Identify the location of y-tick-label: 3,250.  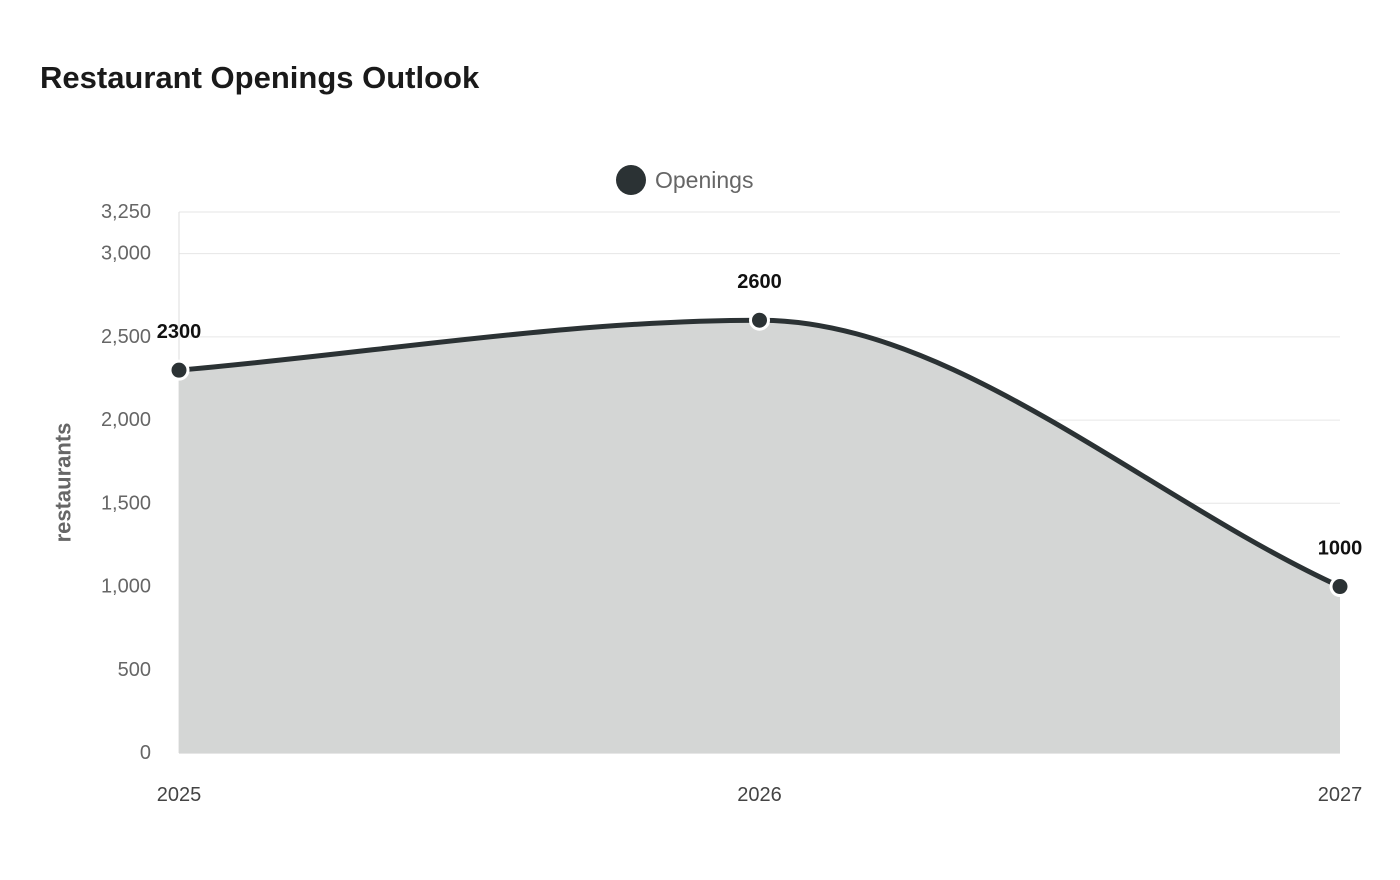
(126, 212).